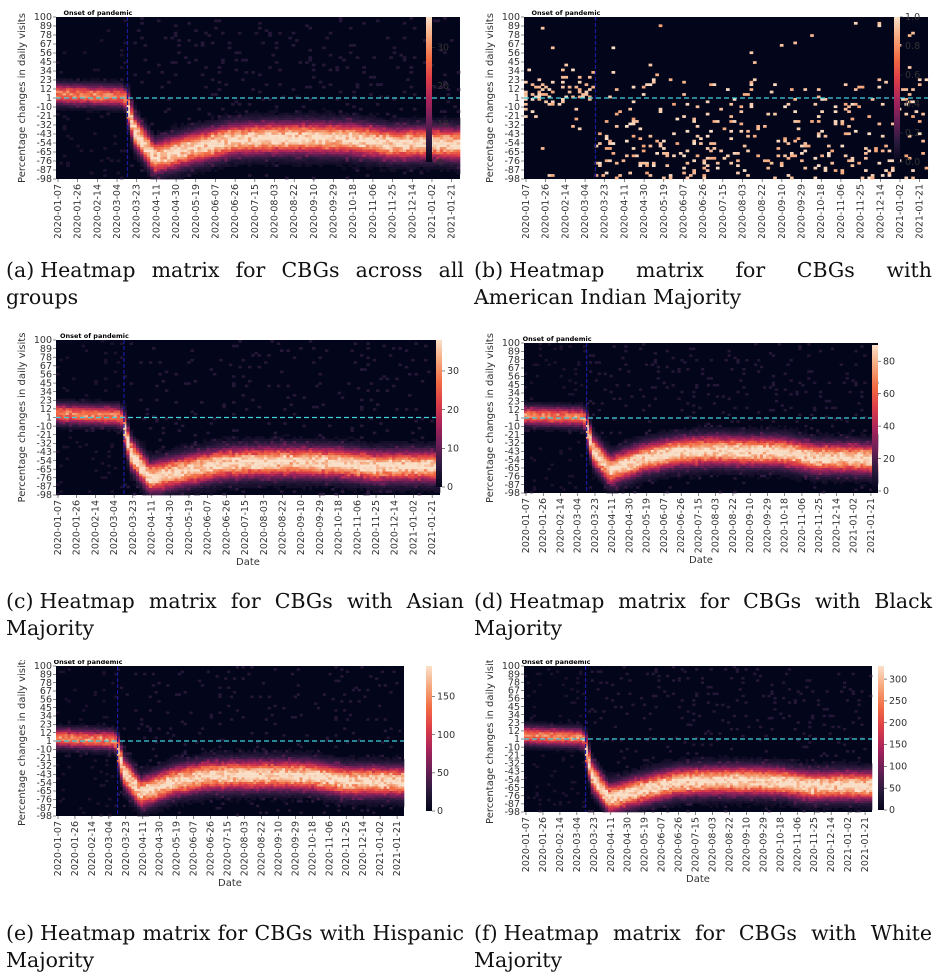 The height and width of the screenshot is (980, 935). I want to click on colorbar-tick-label: 1.0, so click(912, 17).